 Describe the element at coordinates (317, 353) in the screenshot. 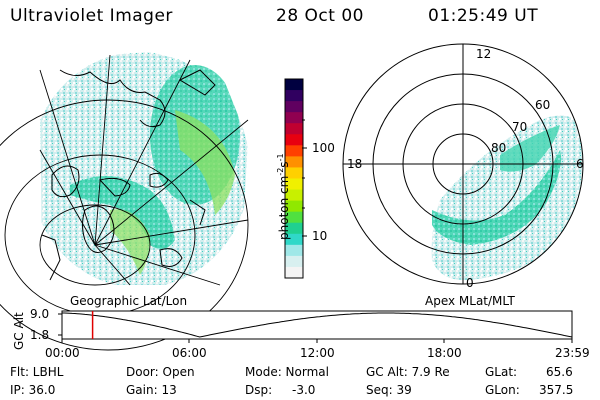

I see `timeline-xtick-1200: 12:00` at that location.